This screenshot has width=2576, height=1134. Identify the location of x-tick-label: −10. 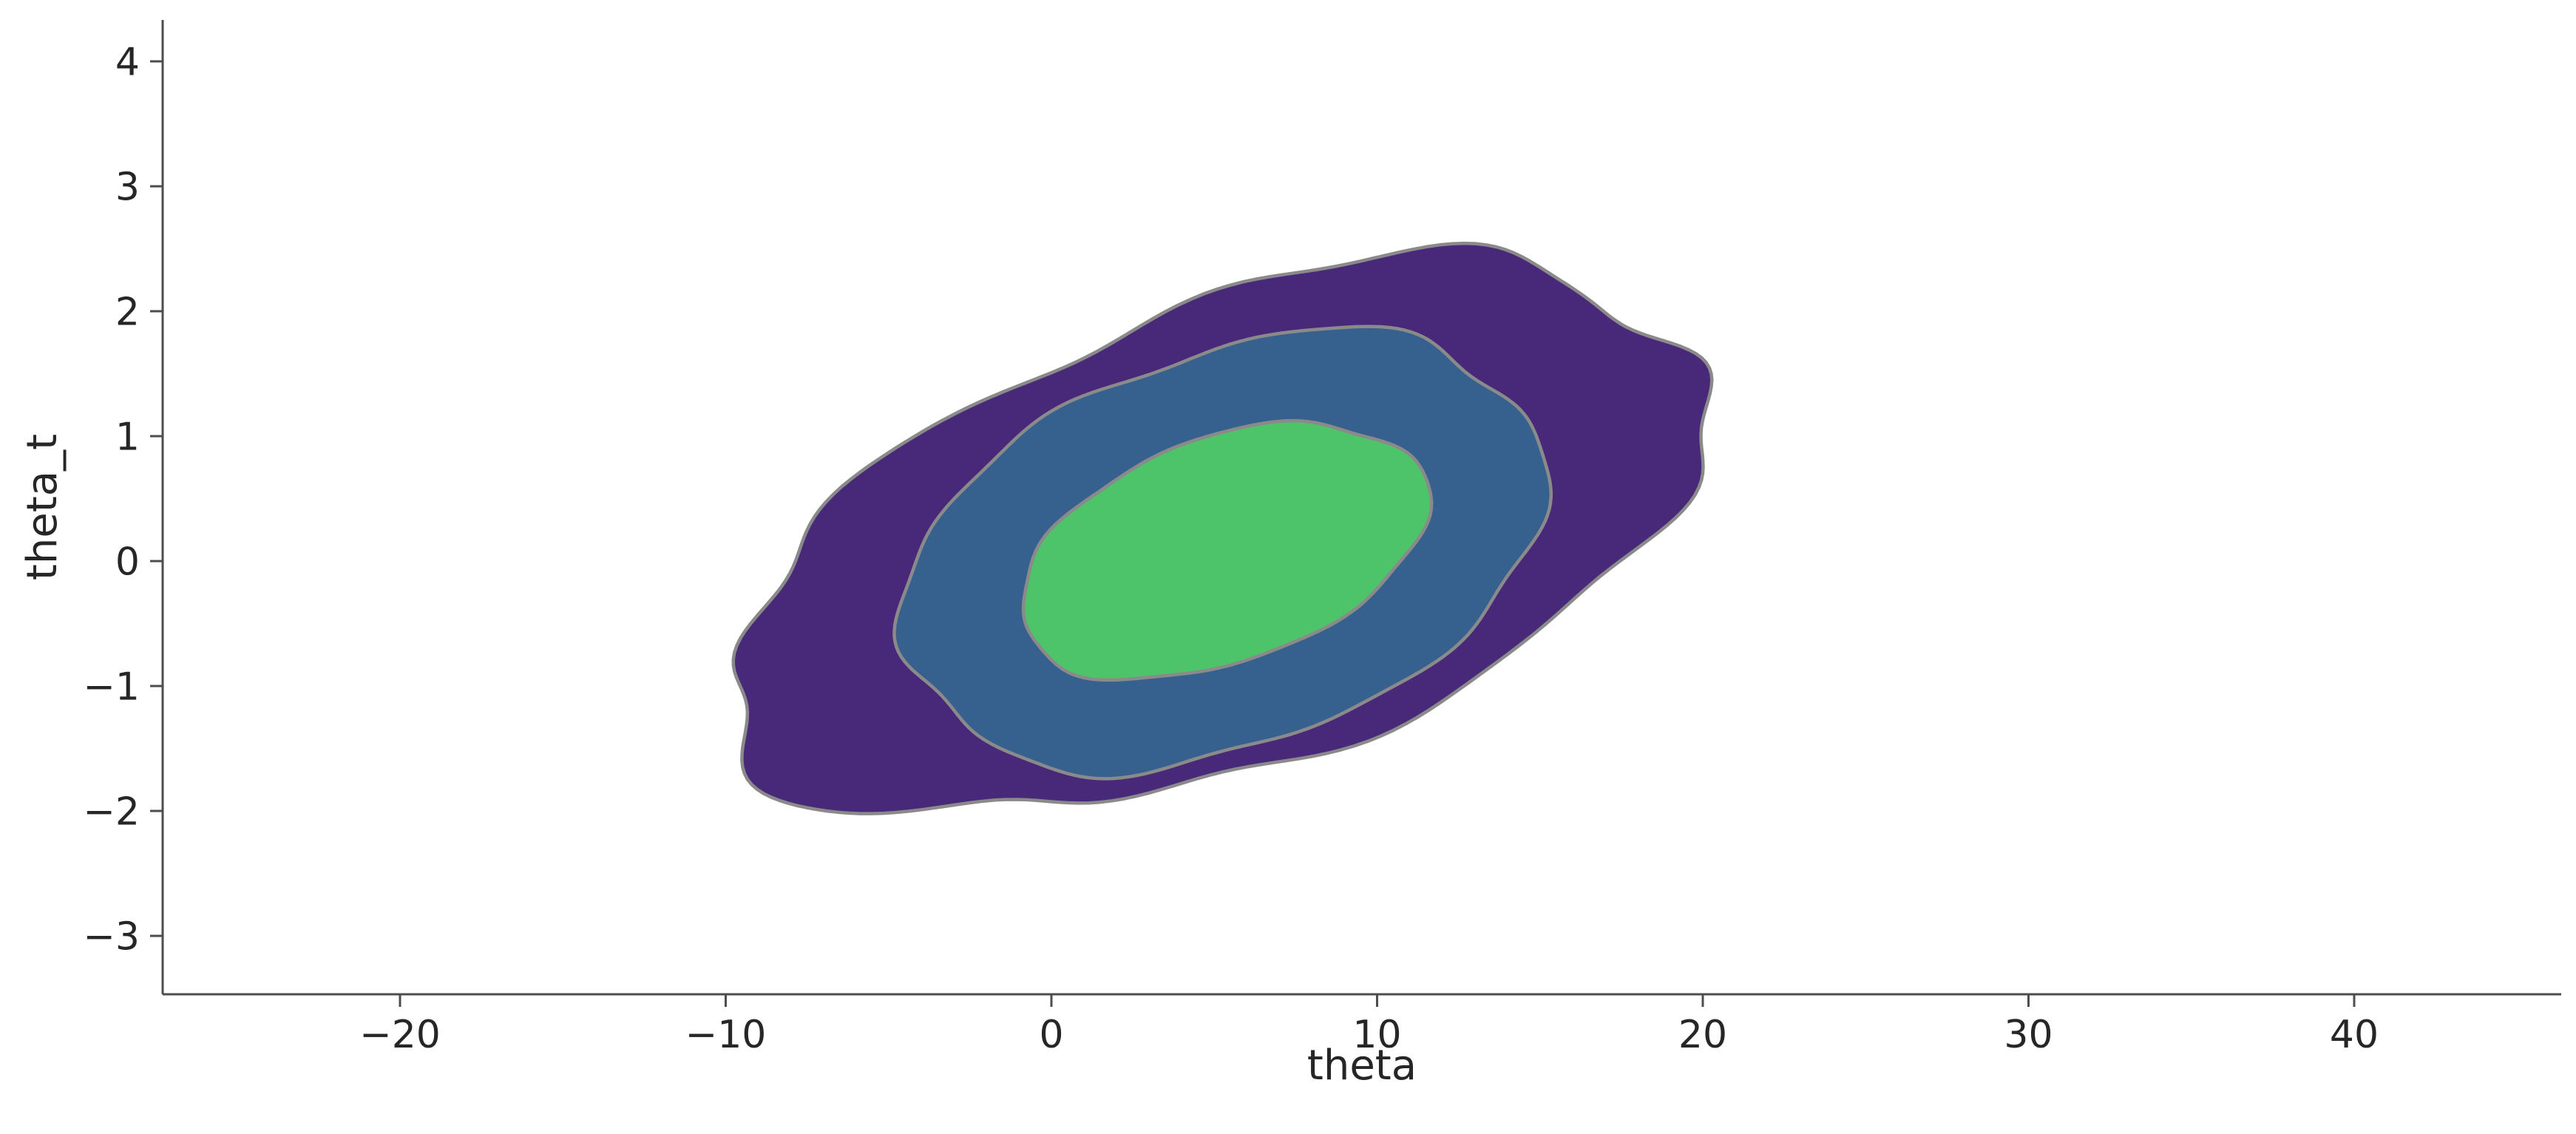
(726, 1035).